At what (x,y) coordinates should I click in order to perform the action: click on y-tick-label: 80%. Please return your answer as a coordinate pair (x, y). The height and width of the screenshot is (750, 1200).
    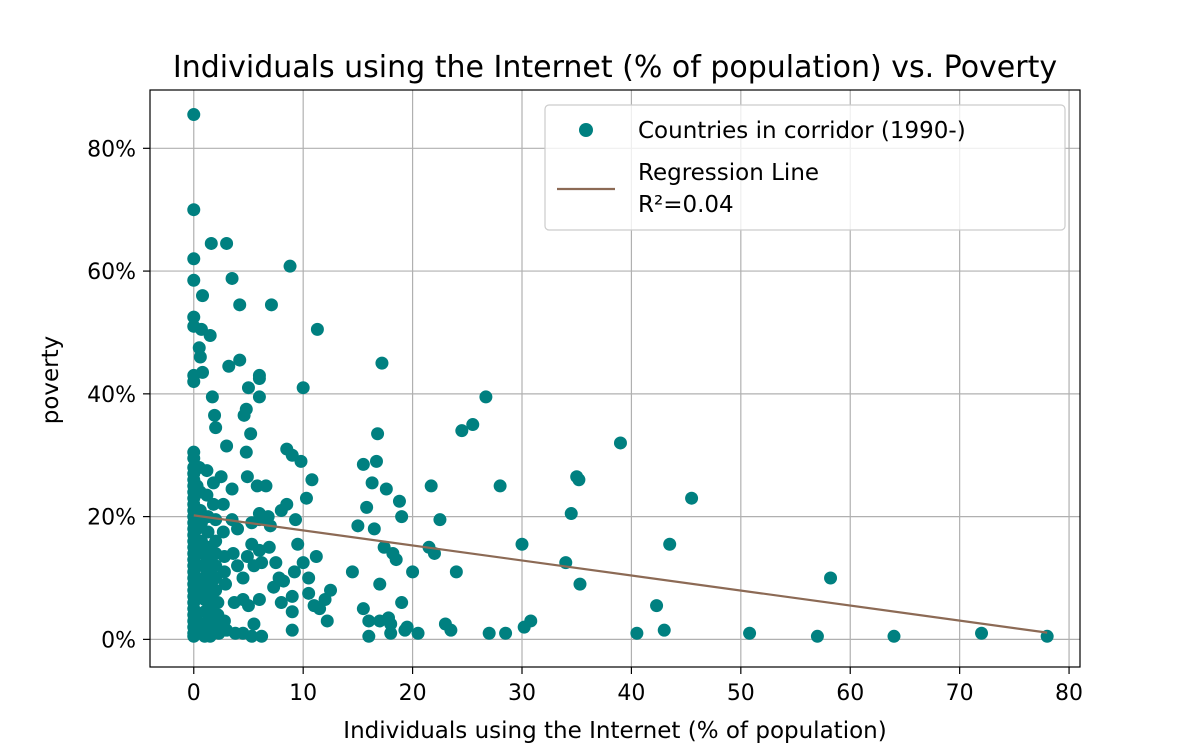
    Looking at the image, I should click on (111, 149).